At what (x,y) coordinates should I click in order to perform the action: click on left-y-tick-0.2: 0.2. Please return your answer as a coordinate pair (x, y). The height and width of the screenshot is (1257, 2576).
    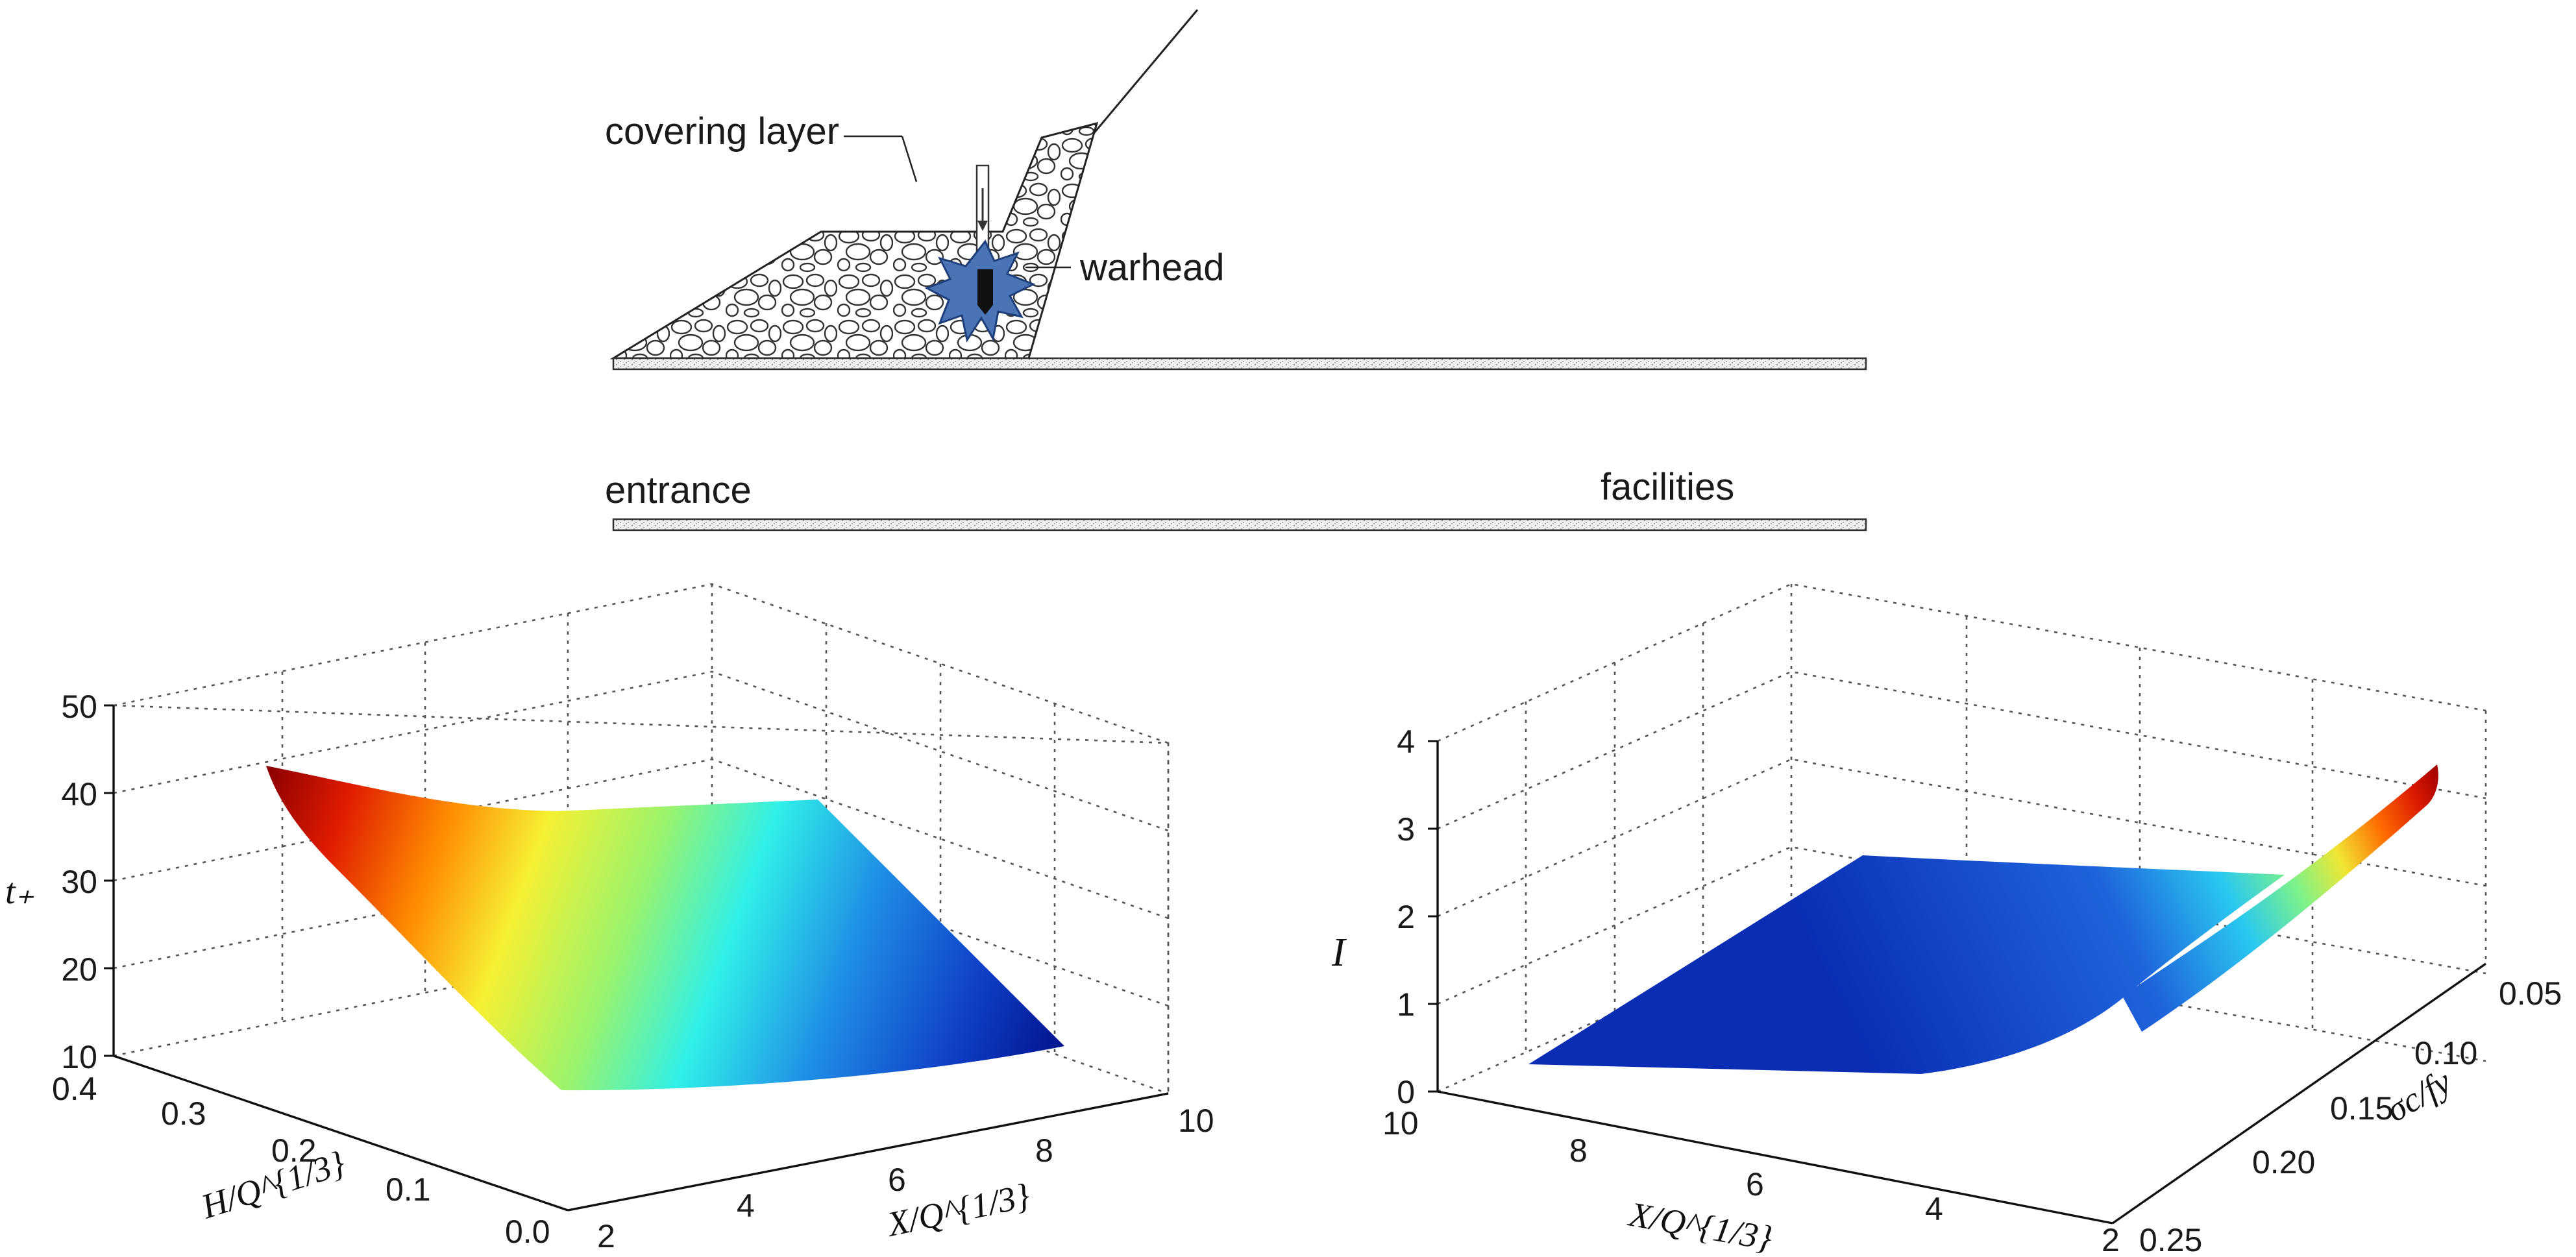
    Looking at the image, I should click on (294, 1150).